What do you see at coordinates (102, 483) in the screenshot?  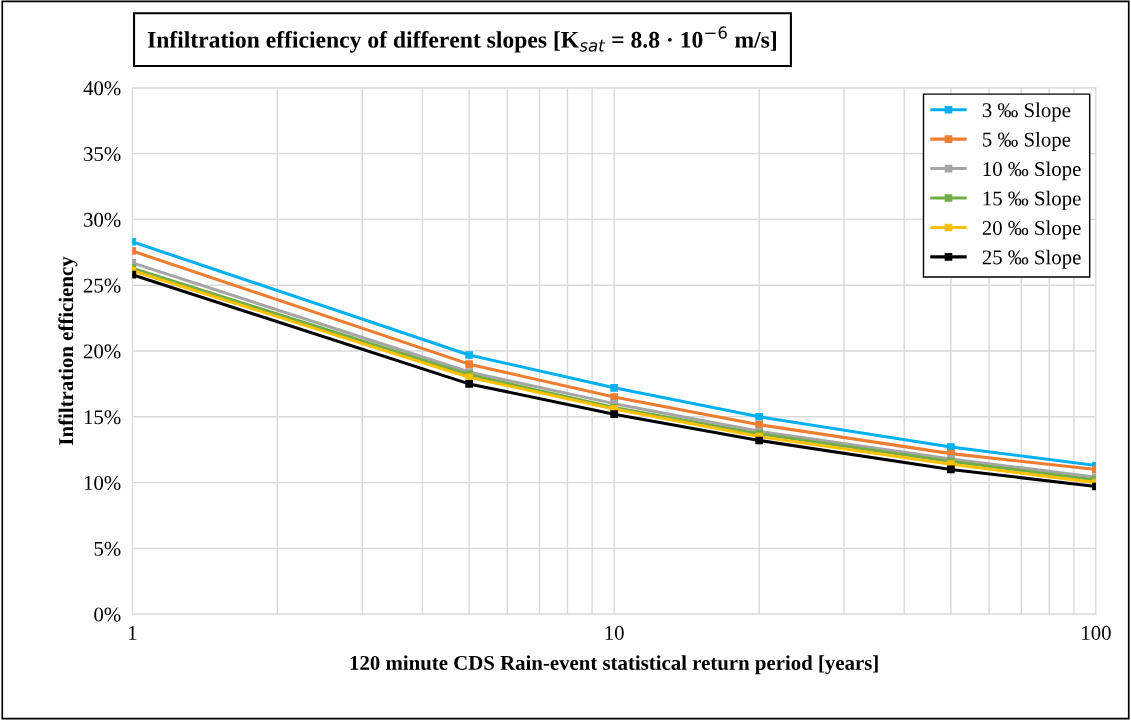 I see `y-tick-label: 10%` at bounding box center [102, 483].